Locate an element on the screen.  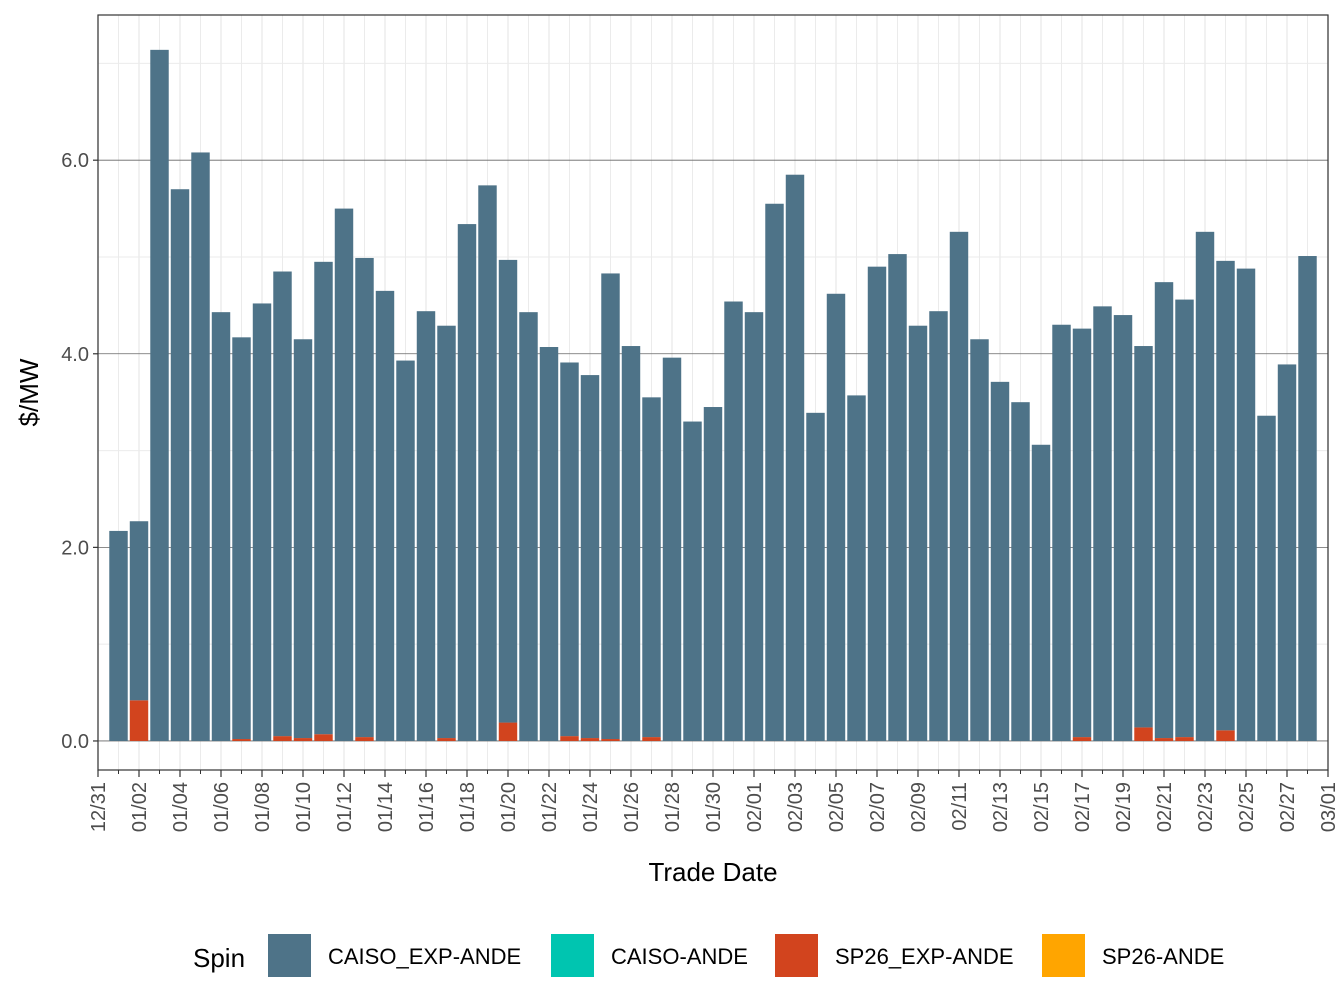
x-tick-label: 02/17 is located at coordinates (1083, 807).